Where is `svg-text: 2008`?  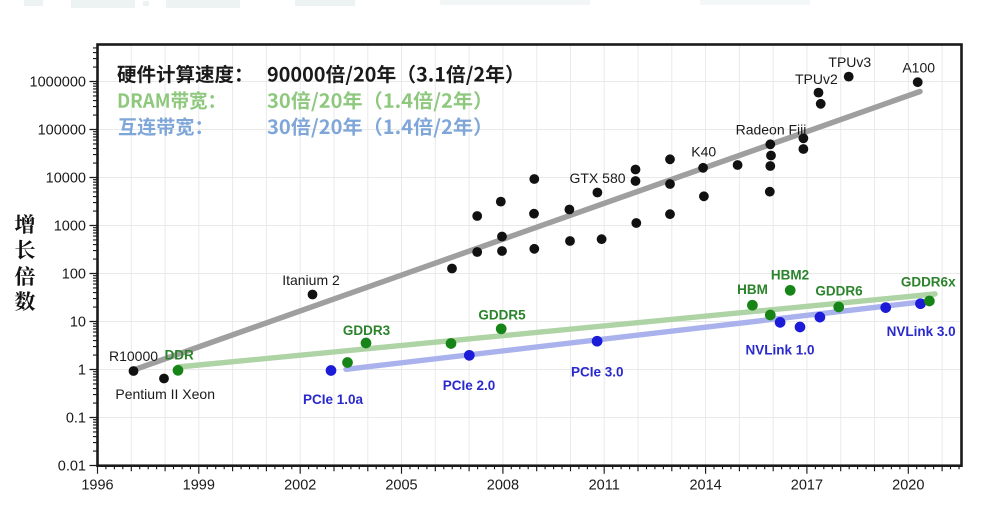 svg-text: 2008 is located at coordinates (503, 486).